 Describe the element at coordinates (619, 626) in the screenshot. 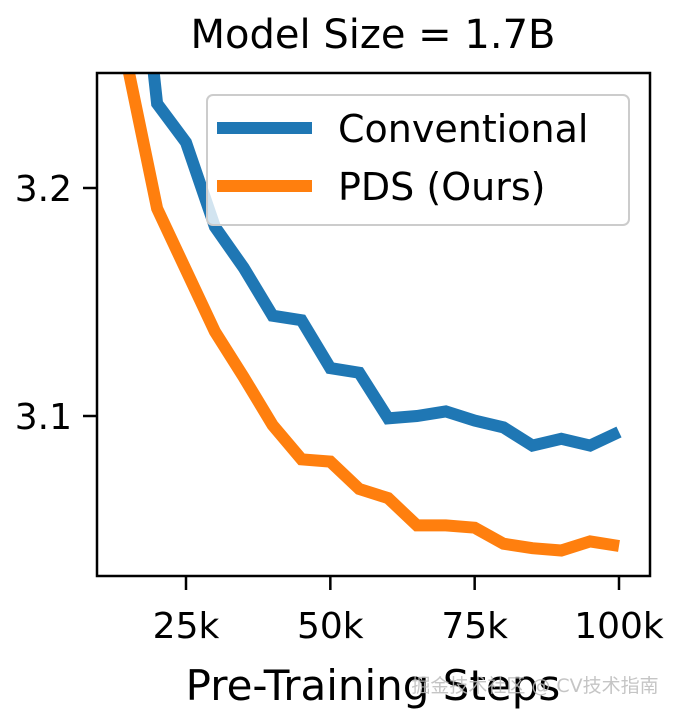

I see `x-tick-label: 100k` at that location.